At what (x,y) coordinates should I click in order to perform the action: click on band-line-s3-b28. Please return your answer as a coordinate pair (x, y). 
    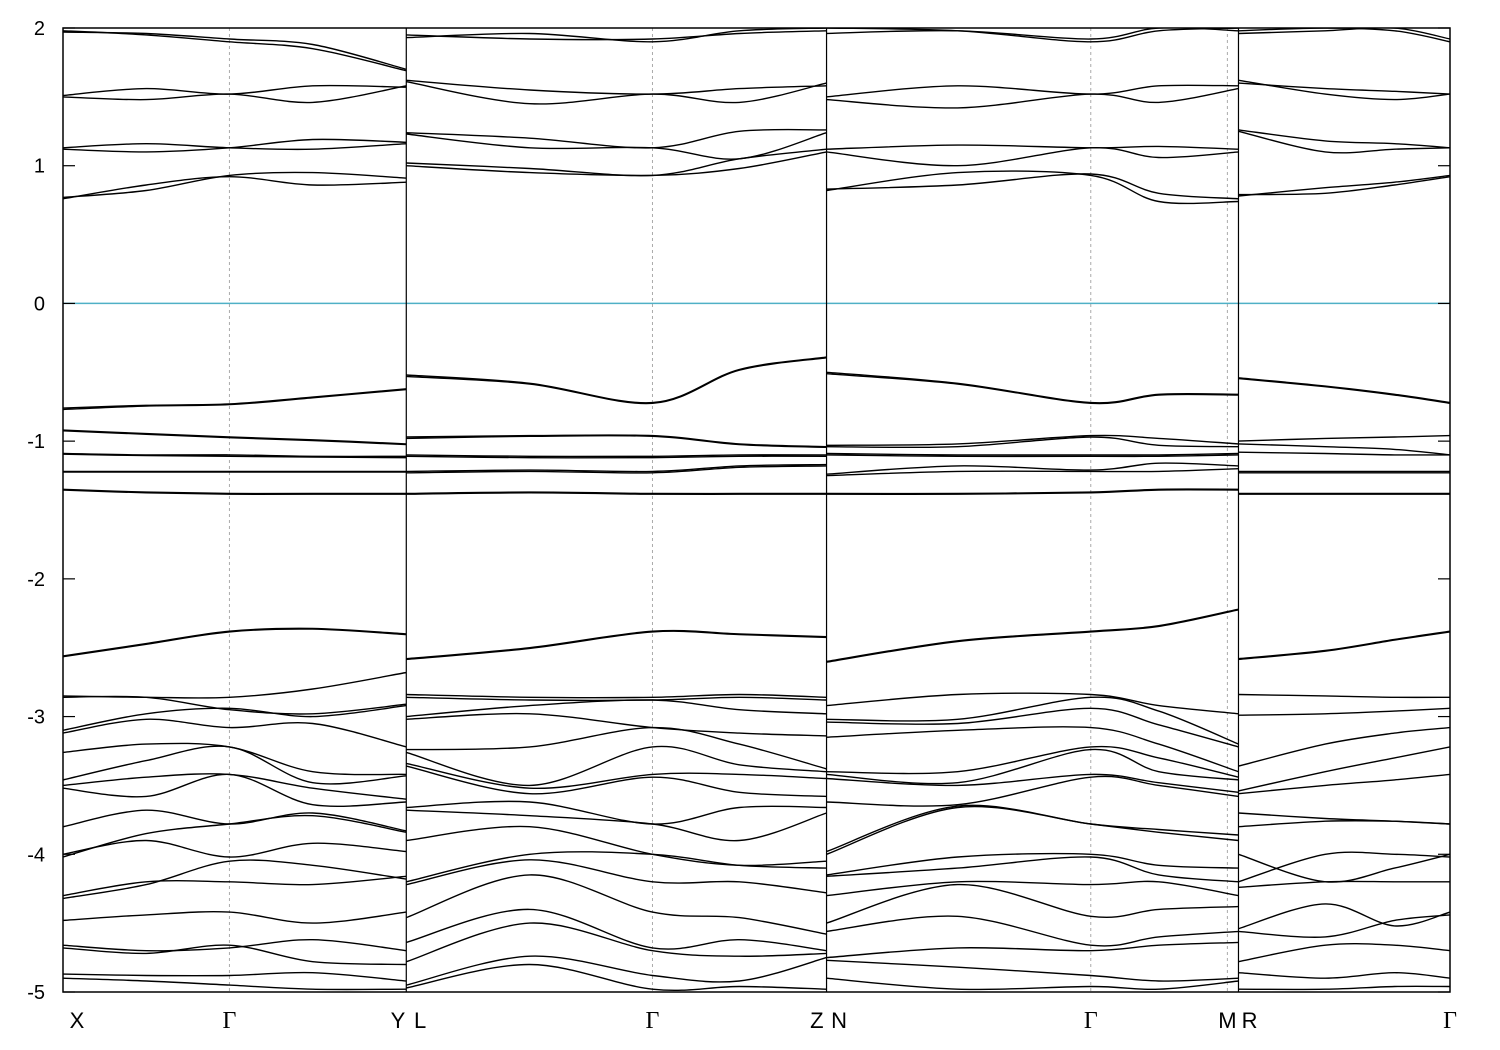
    Looking at the image, I should click on (1344, 884).